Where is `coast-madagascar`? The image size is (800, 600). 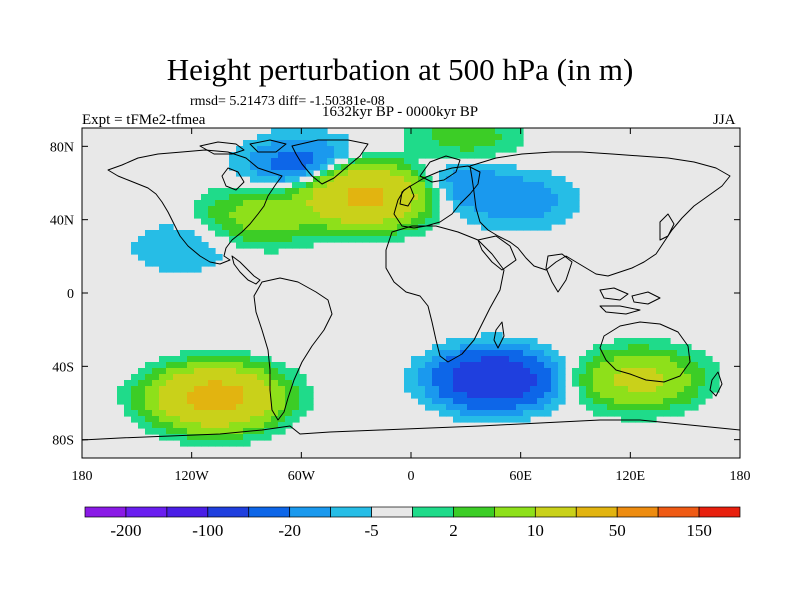 coast-madagascar is located at coordinates (499, 335).